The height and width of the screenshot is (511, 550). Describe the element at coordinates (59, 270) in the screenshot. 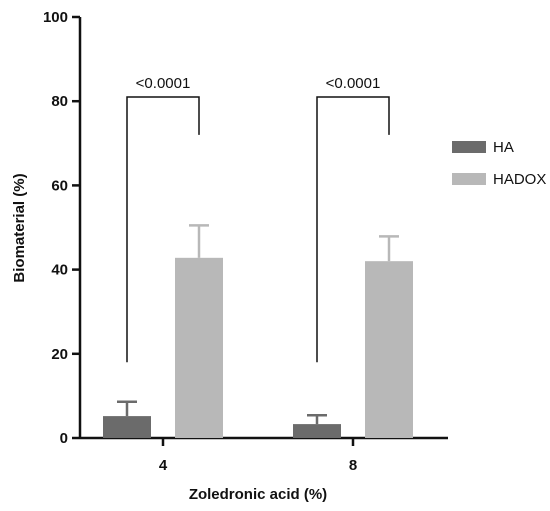

I see `y-tick-label: 40` at that location.